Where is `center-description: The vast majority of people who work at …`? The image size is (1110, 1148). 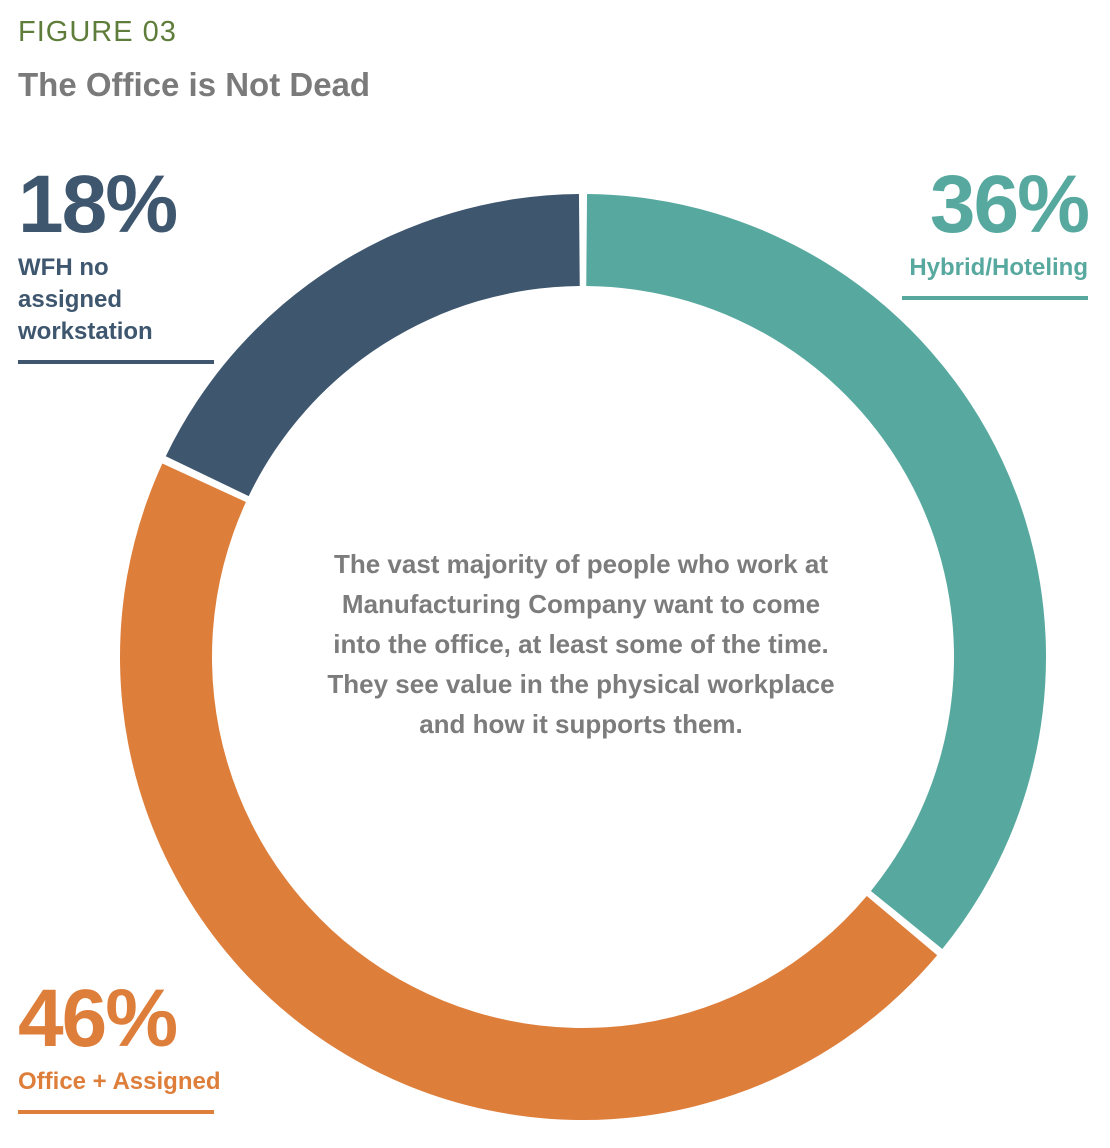 center-description: The vast majority of people who work at … is located at coordinates (581, 644).